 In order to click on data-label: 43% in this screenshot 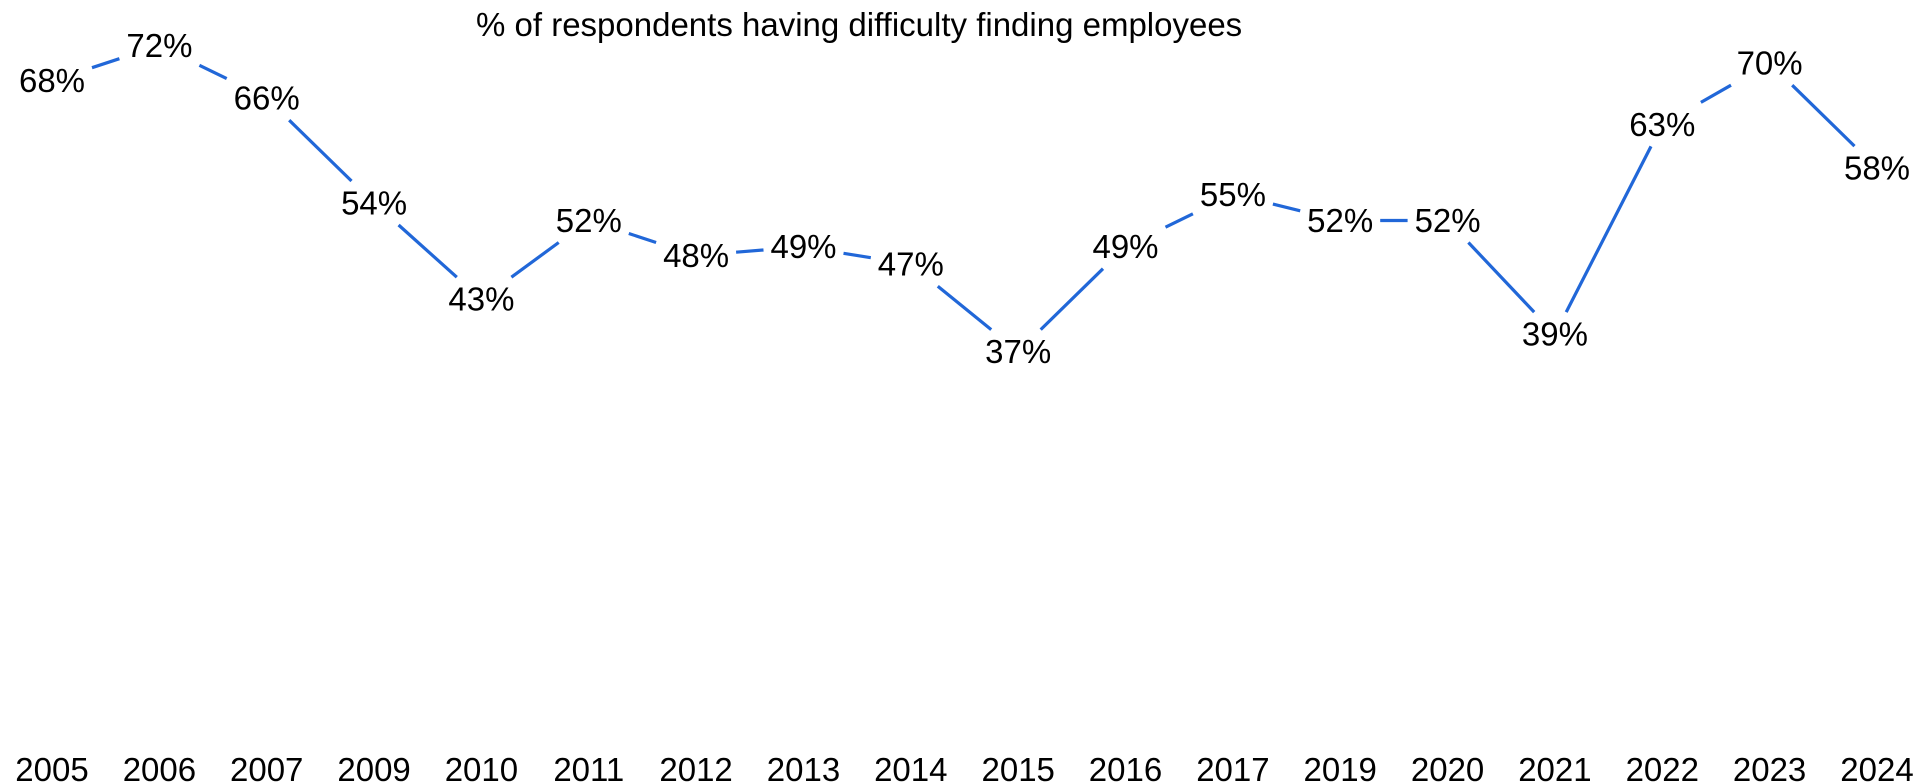, I will do `click(481, 299)`.